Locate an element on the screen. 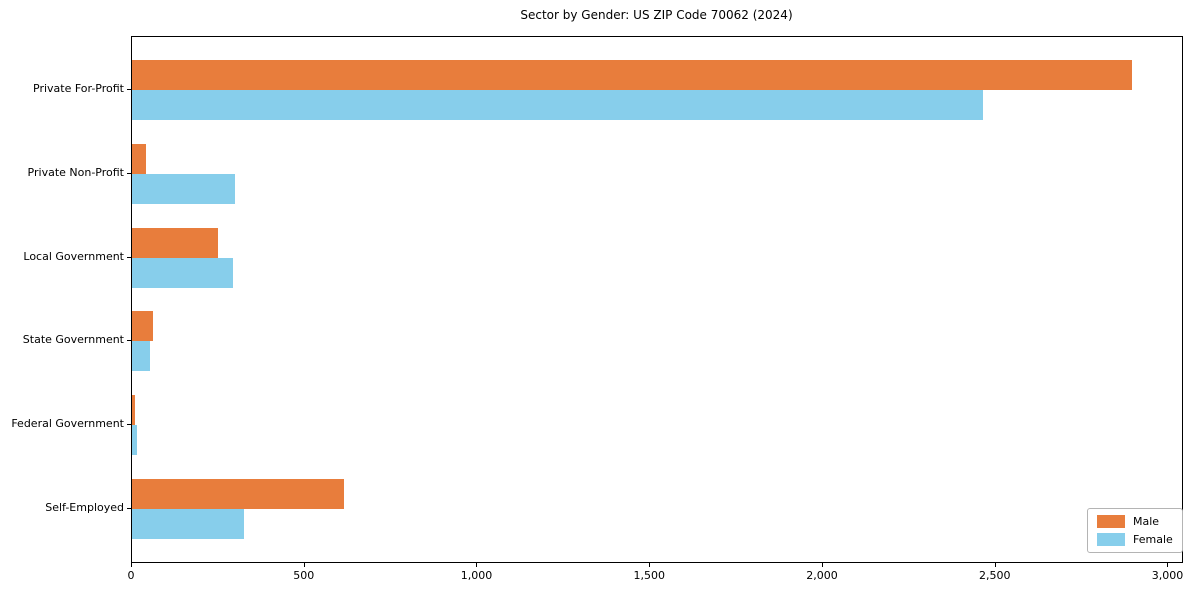 The height and width of the screenshot is (600, 1200). legend-label-female: Female is located at coordinates (1153, 539).